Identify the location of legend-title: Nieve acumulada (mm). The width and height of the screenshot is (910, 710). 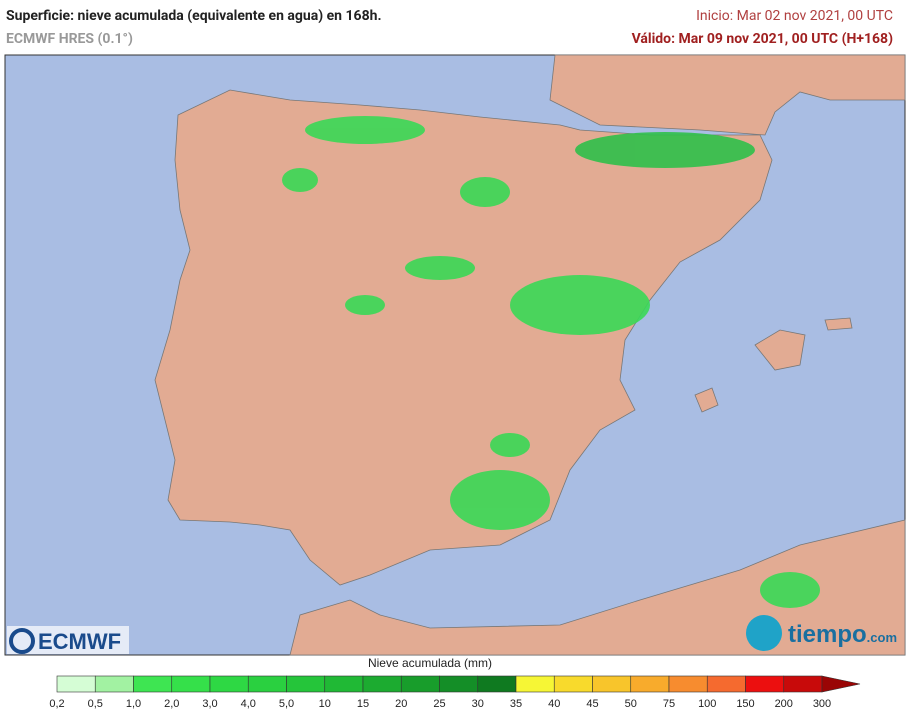
(430, 663).